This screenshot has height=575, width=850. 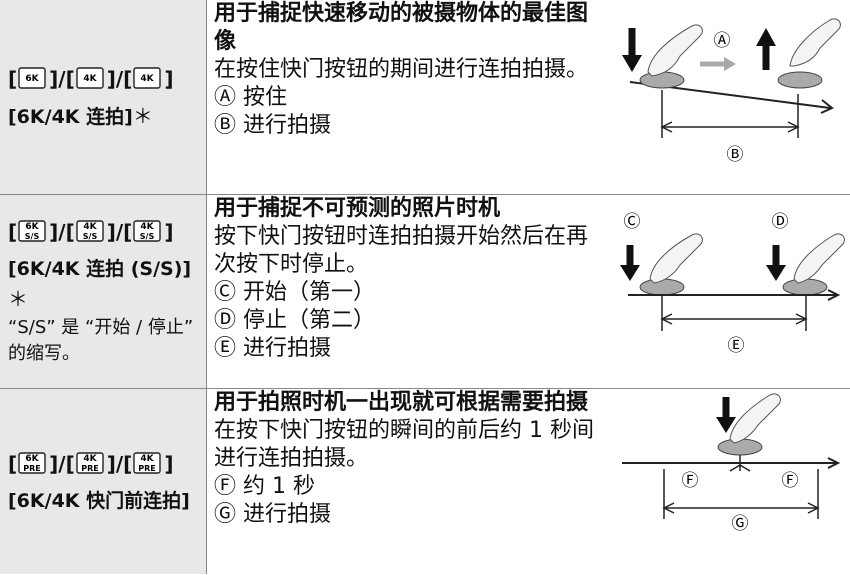 I want to click on legend-marker: Ⓖ, so click(x=225, y=514).